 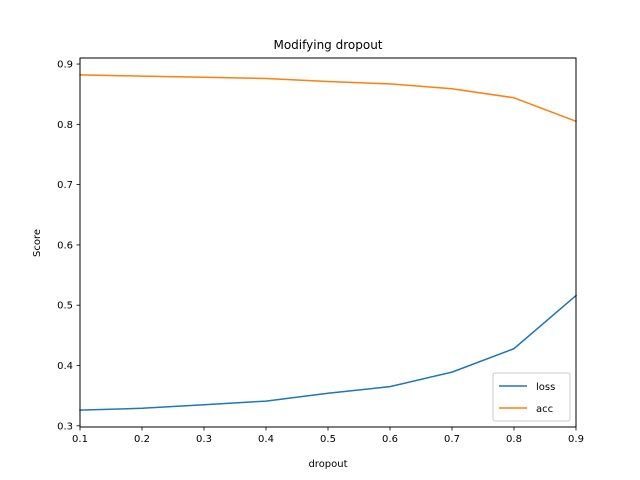 I want to click on y-tick-label: 0.4, so click(x=65, y=366).